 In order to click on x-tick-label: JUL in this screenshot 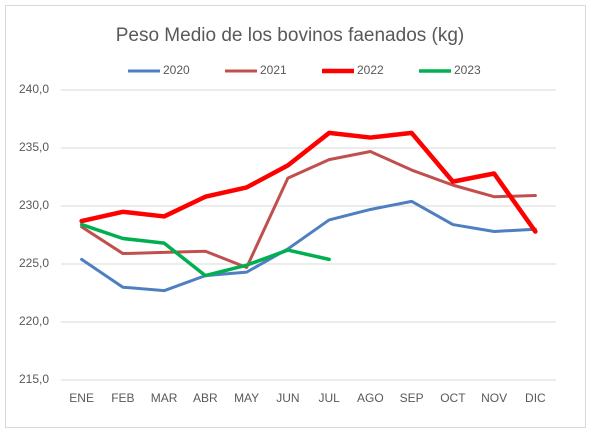, I will do `click(329, 398)`.